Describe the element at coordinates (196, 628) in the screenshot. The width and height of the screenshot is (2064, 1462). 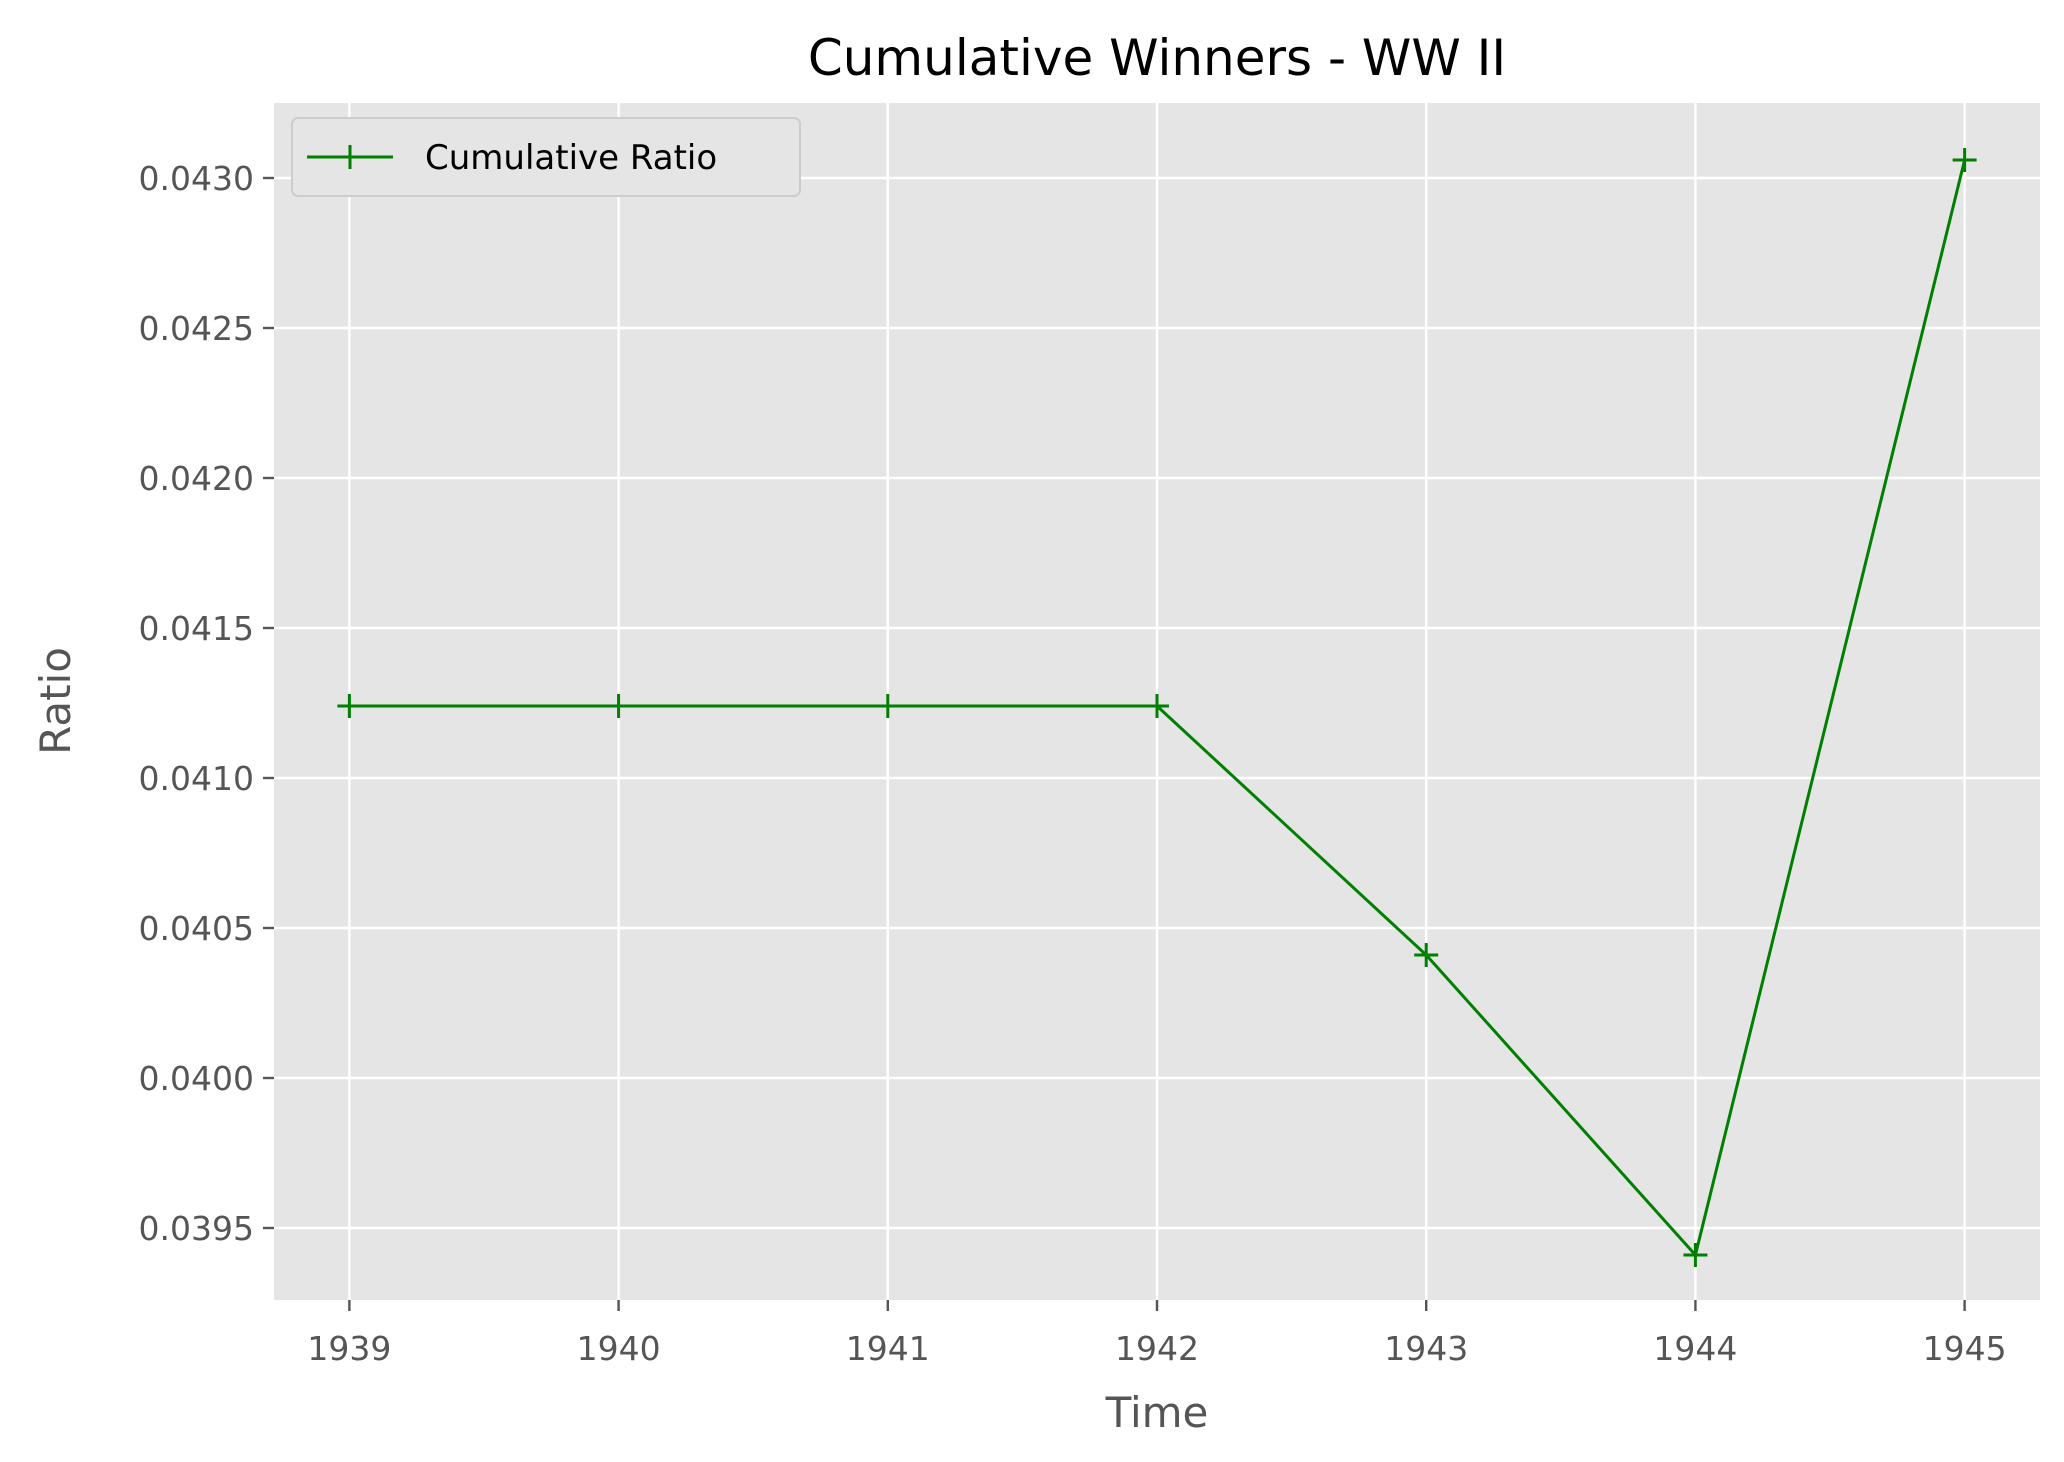
I see `y-tick-label: 0.0415` at that location.